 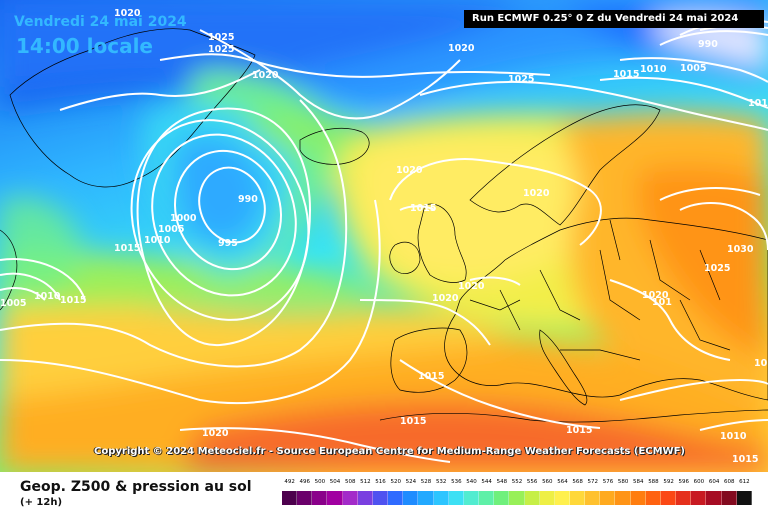 What do you see at coordinates (441, 482) in the screenshot?
I see `scale-label: 532` at bounding box center [441, 482].